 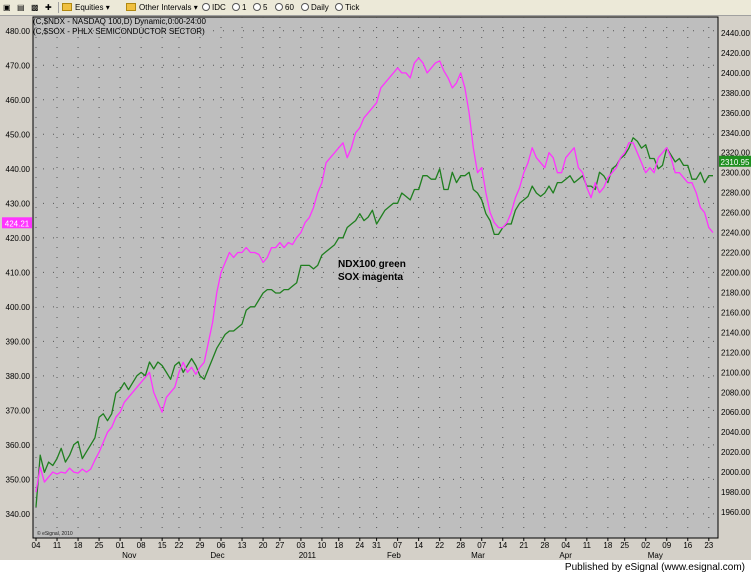 I want to click on y-tick-label: 420.00, so click(x=18, y=238).